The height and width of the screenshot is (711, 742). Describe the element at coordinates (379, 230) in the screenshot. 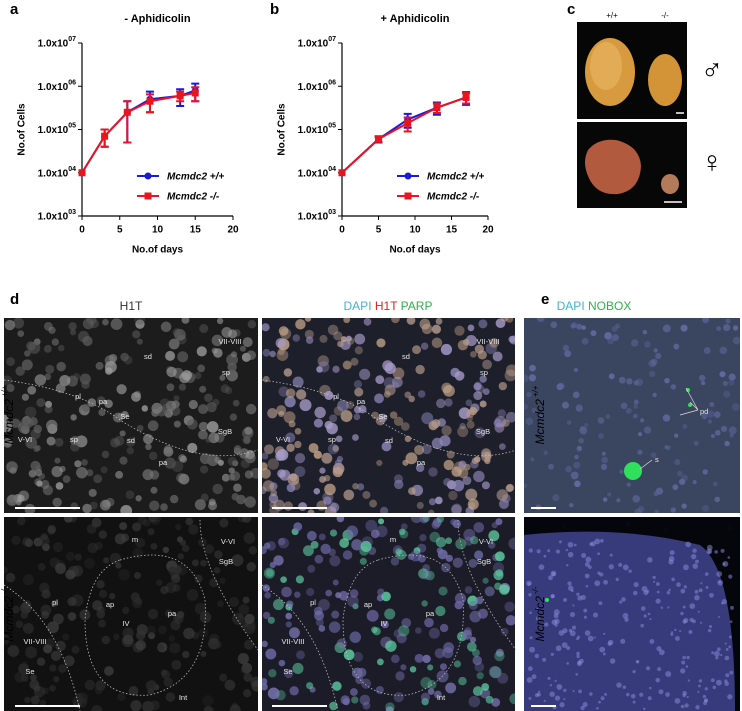

I see `x-tick-label: 5` at that location.